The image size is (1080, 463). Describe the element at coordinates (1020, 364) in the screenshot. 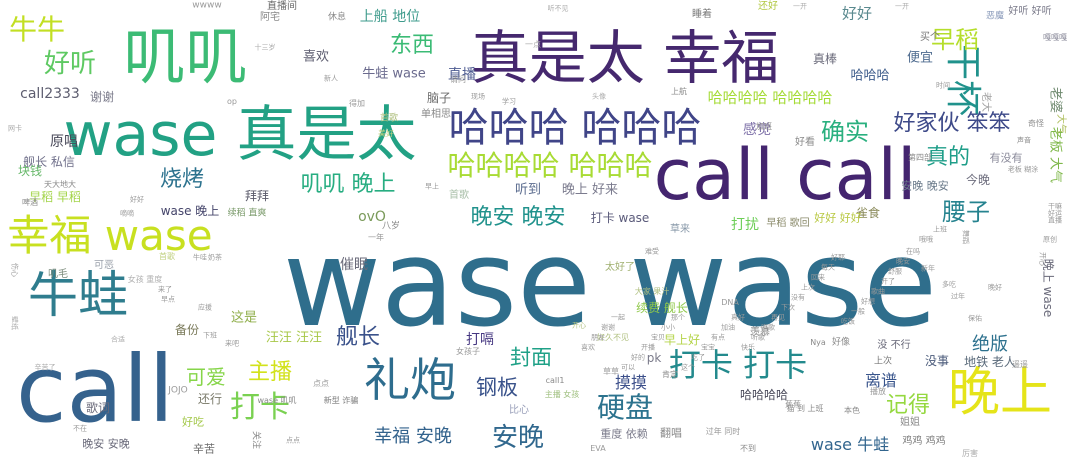

I see `word: 遥遥` at that location.